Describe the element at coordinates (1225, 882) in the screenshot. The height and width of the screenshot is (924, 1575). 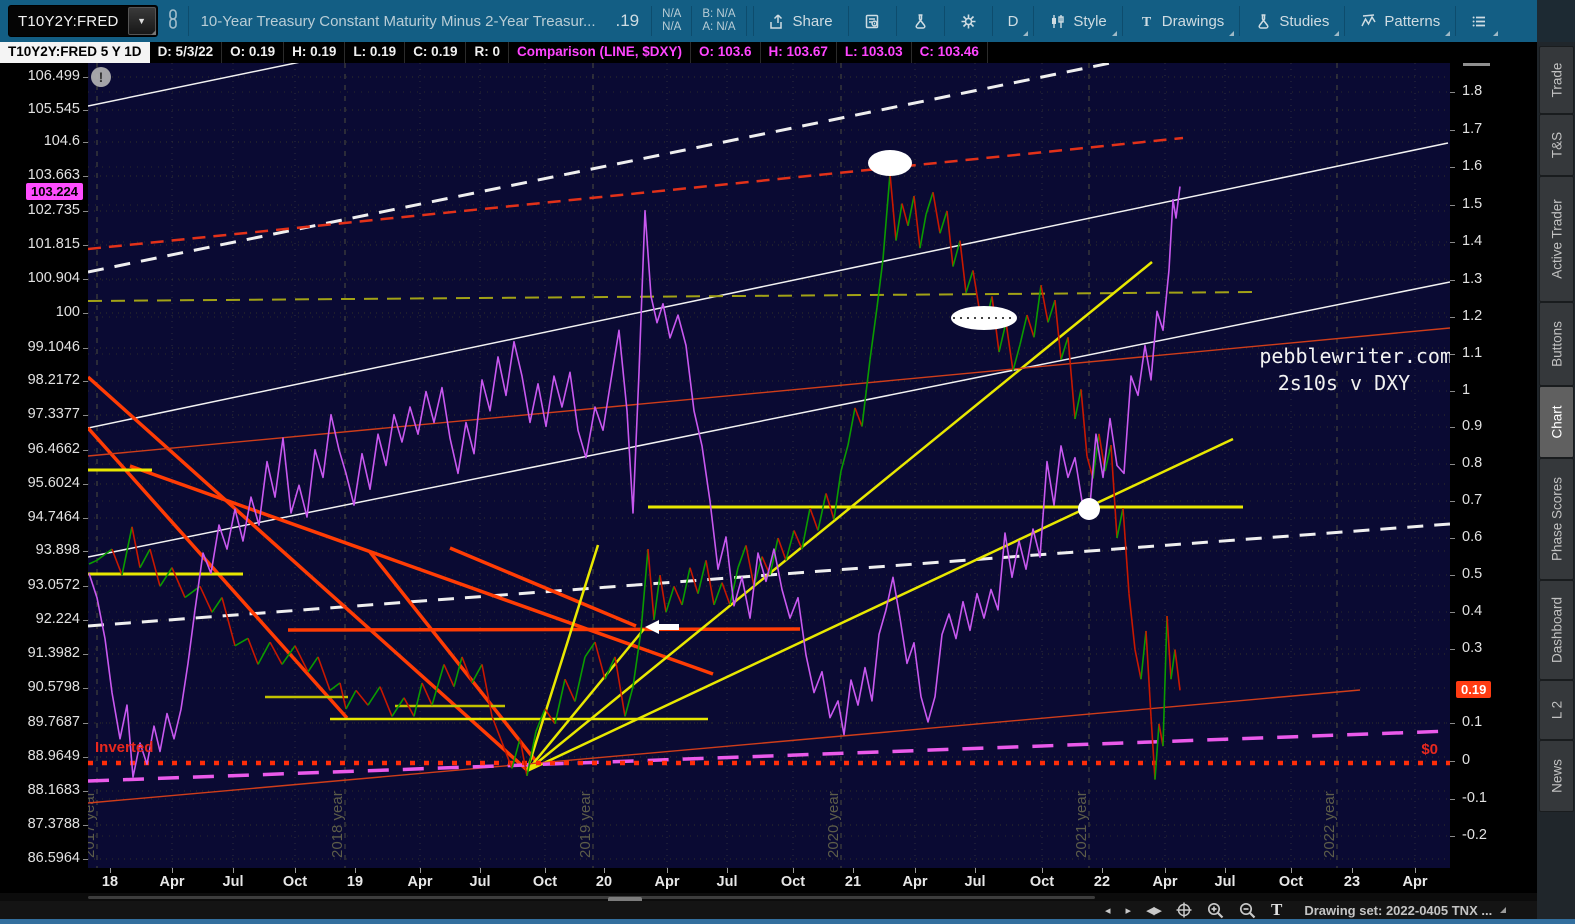
I see `time-label: Jul` at that location.